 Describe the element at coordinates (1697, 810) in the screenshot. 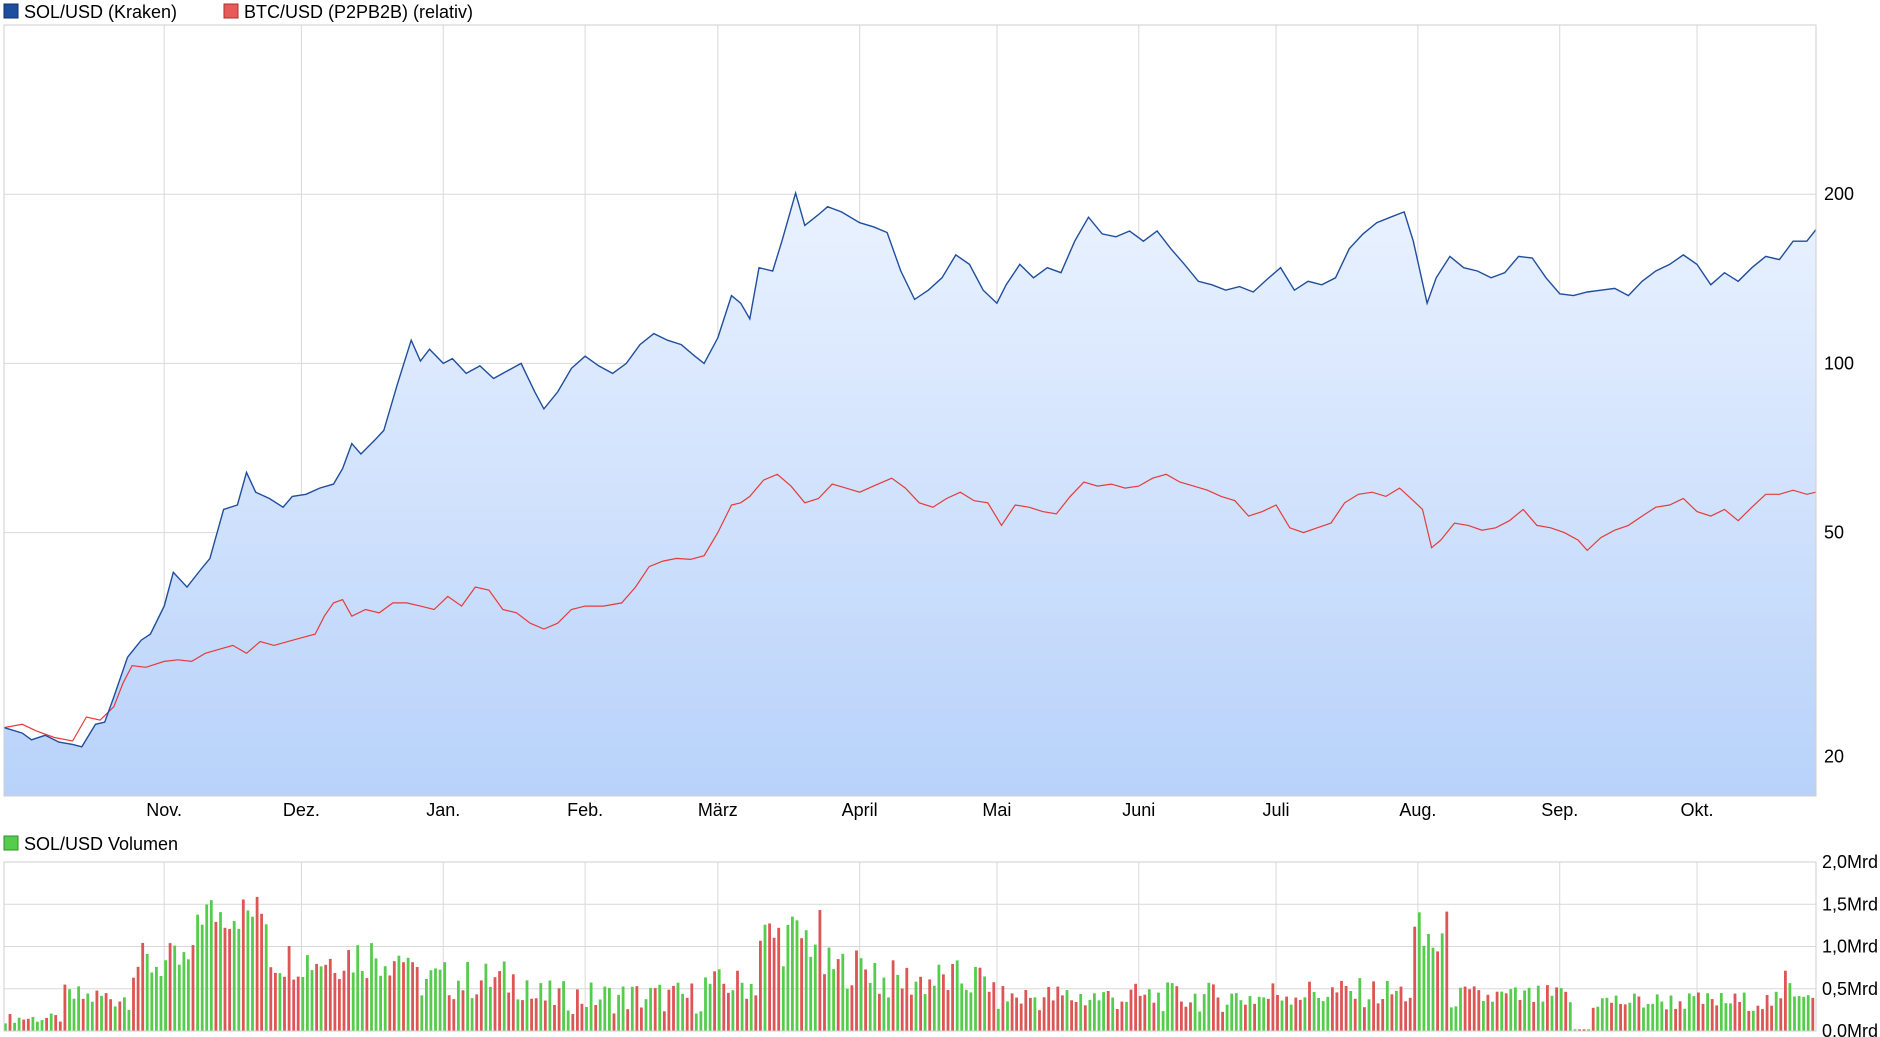

I see `x-tick-label: Okt.` at that location.